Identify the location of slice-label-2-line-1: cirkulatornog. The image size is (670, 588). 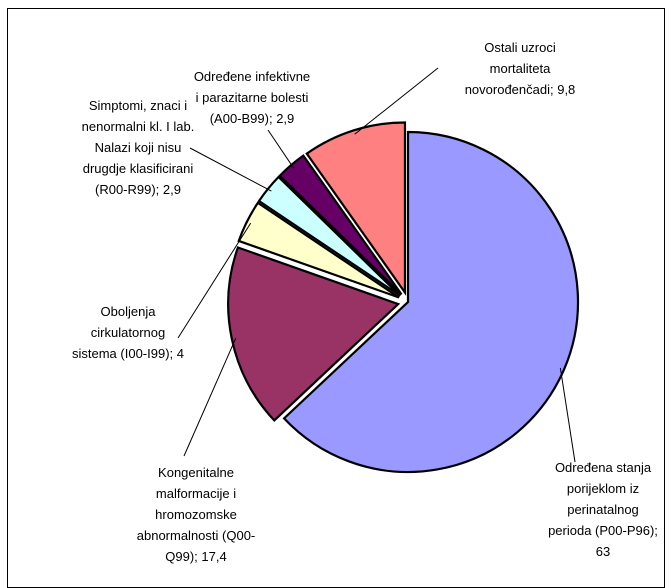
(128, 332).